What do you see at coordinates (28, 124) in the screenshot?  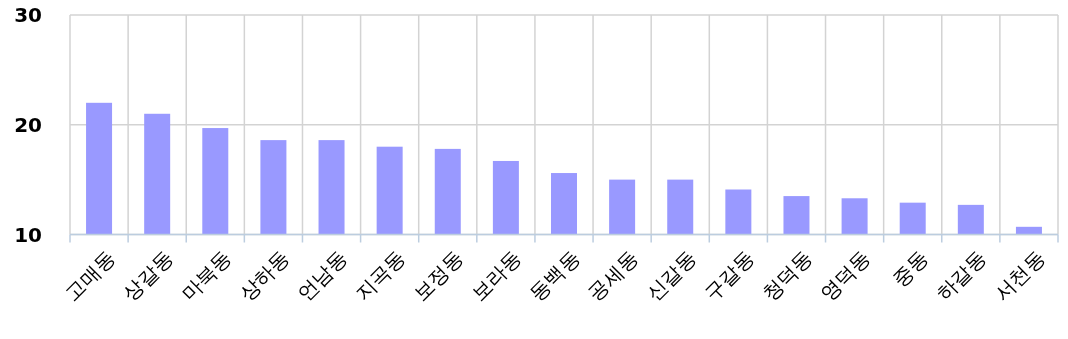 I see `y-tick-label: 20` at bounding box center [28, 124].